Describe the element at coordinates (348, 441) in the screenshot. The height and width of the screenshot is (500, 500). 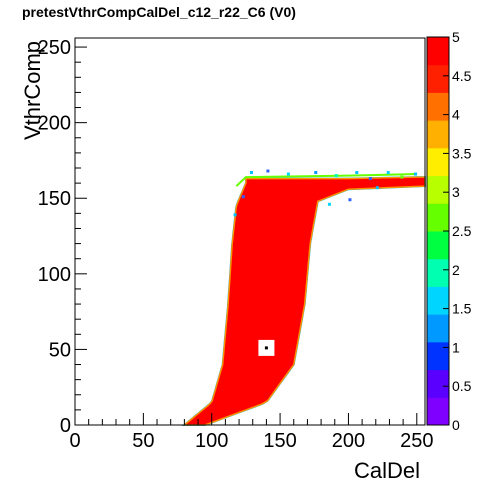
I see `x-tick-label: 200` at that location.